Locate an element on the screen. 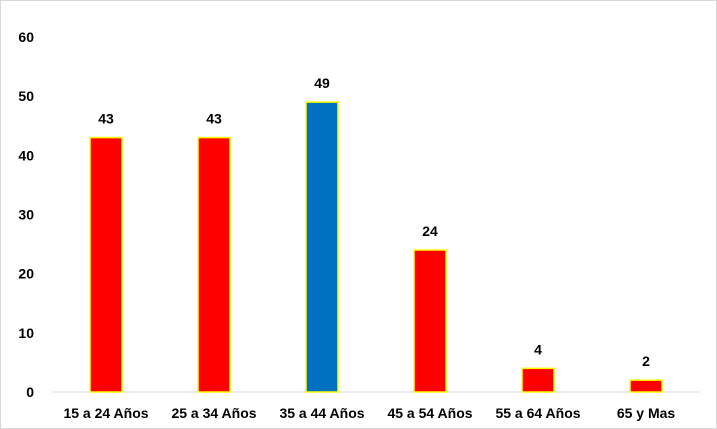  y-tick-label: 10 is located at coordinates (26, 333).